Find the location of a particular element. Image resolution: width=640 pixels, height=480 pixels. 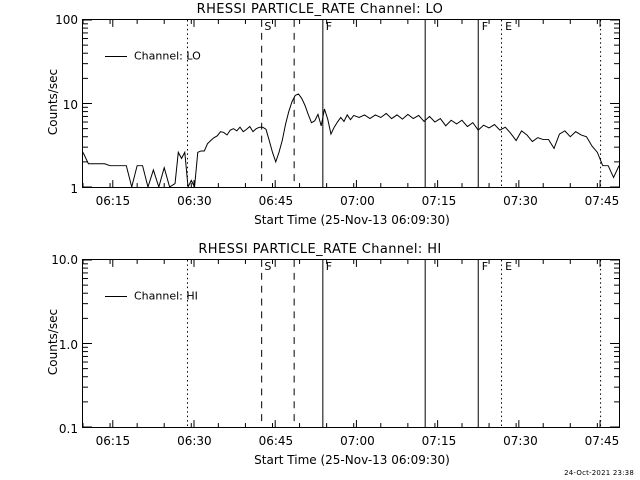

panel-lo-title: RHESSI PARTICLE_RATE Channel: LO is located at coordinates (320, 9).